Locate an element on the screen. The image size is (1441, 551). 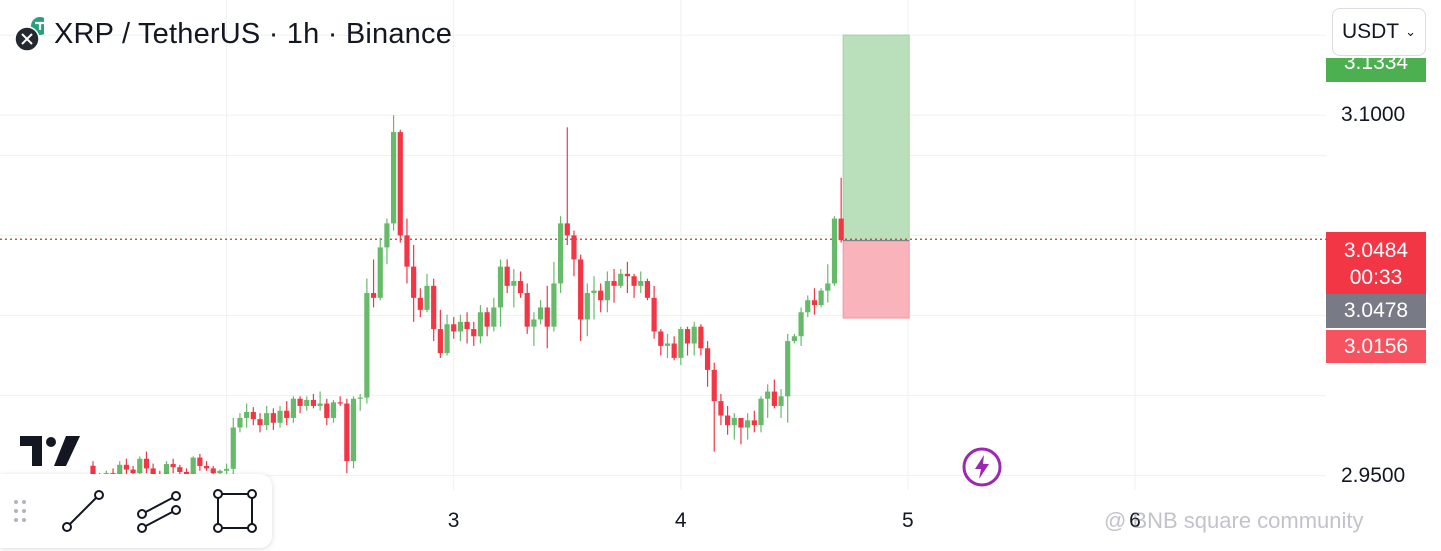
drag-handle-icon is located at coordinates (20, 511).